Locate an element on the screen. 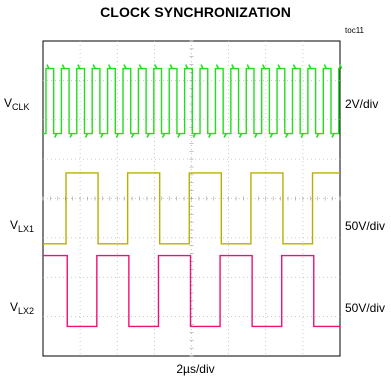 The height and width of the screenshot is (385, 391). trace-lx2 is located at coordinates (191, 291).